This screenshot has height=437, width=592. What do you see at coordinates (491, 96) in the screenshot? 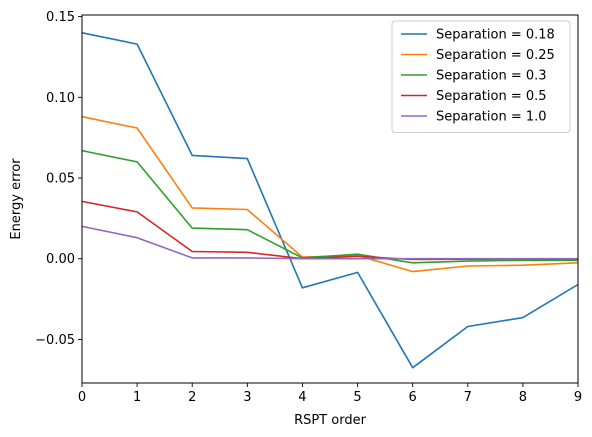
I see `legend-label-4: Separation = 0.5` at bounding box center [491, 96].